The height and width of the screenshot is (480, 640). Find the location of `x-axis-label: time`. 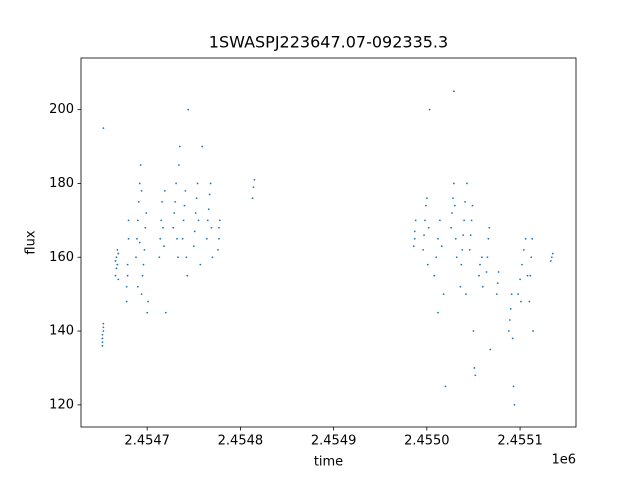

x-axis-label: time is located at coordinates (328, 462).